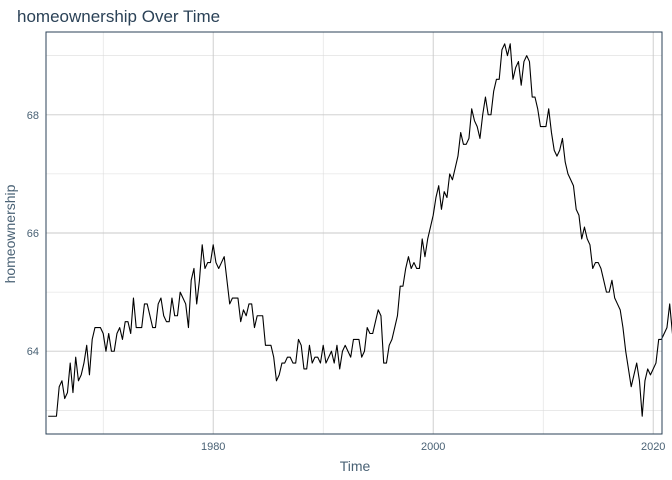 Image resolution: width=672 pixels, height=480 pixels. I want to click on x-axis-label: Time, so click(355, 466).